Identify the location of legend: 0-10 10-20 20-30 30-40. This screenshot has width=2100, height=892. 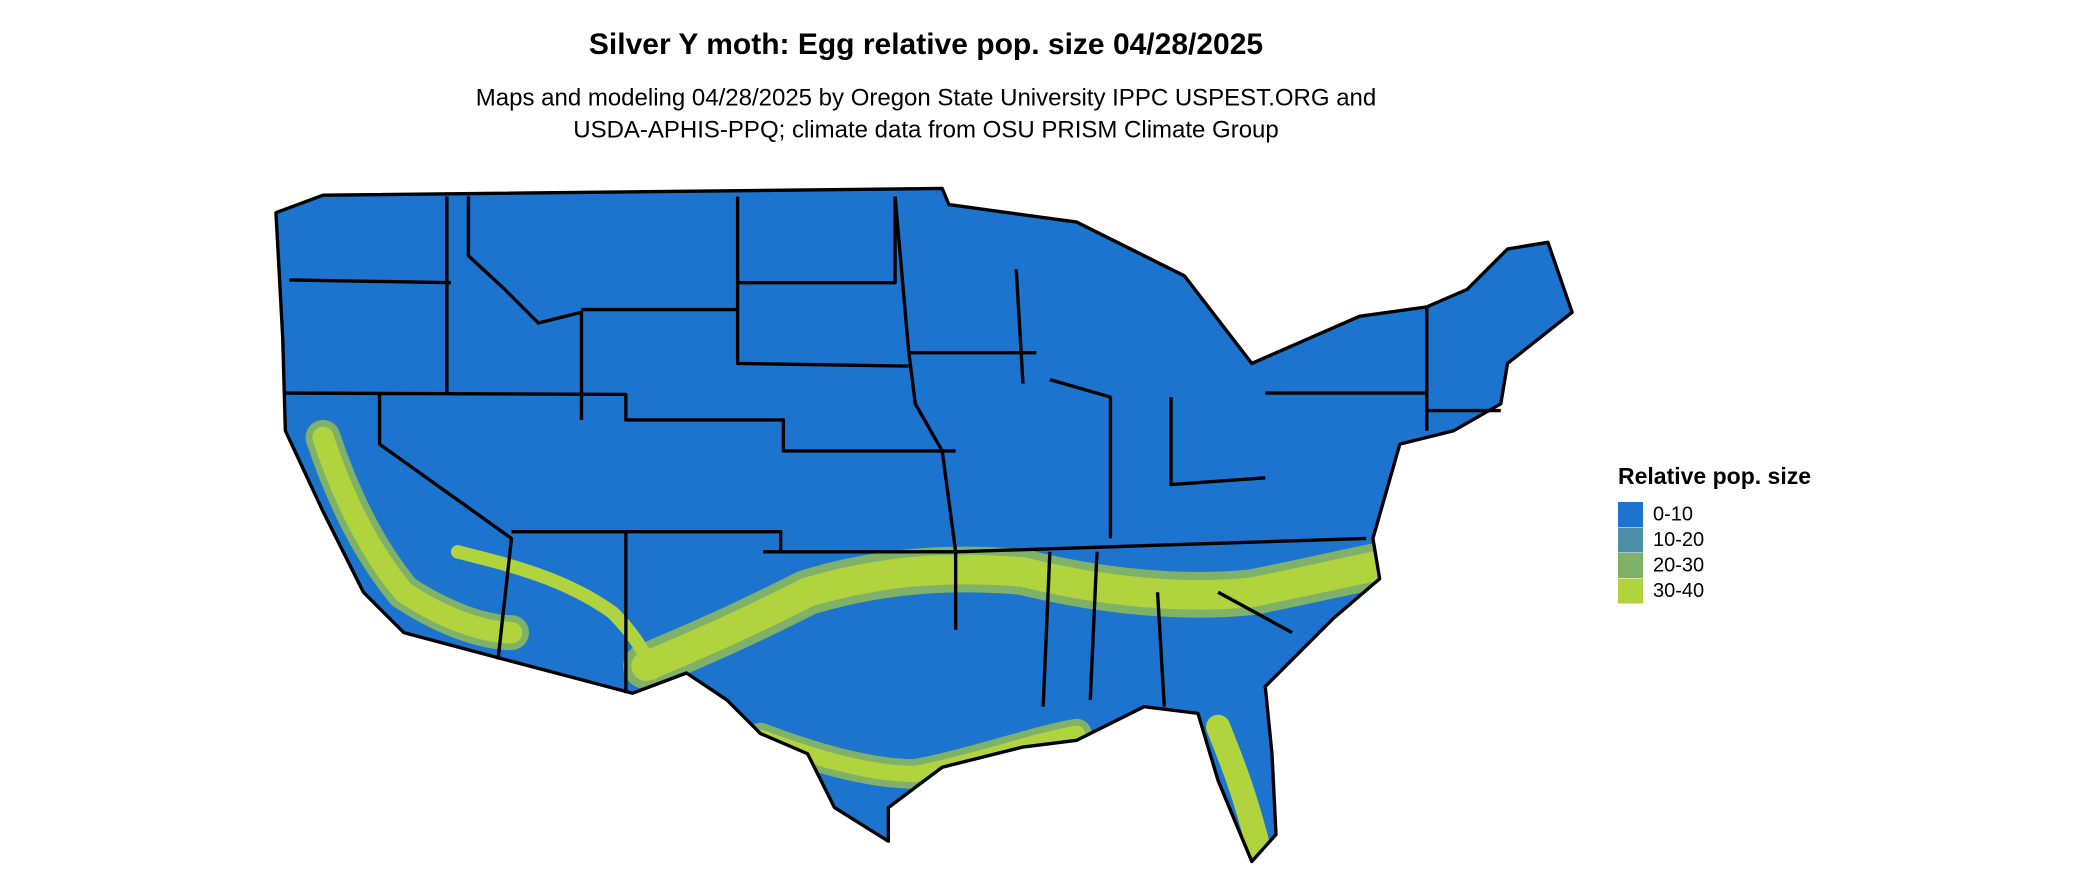
(1661, 553).